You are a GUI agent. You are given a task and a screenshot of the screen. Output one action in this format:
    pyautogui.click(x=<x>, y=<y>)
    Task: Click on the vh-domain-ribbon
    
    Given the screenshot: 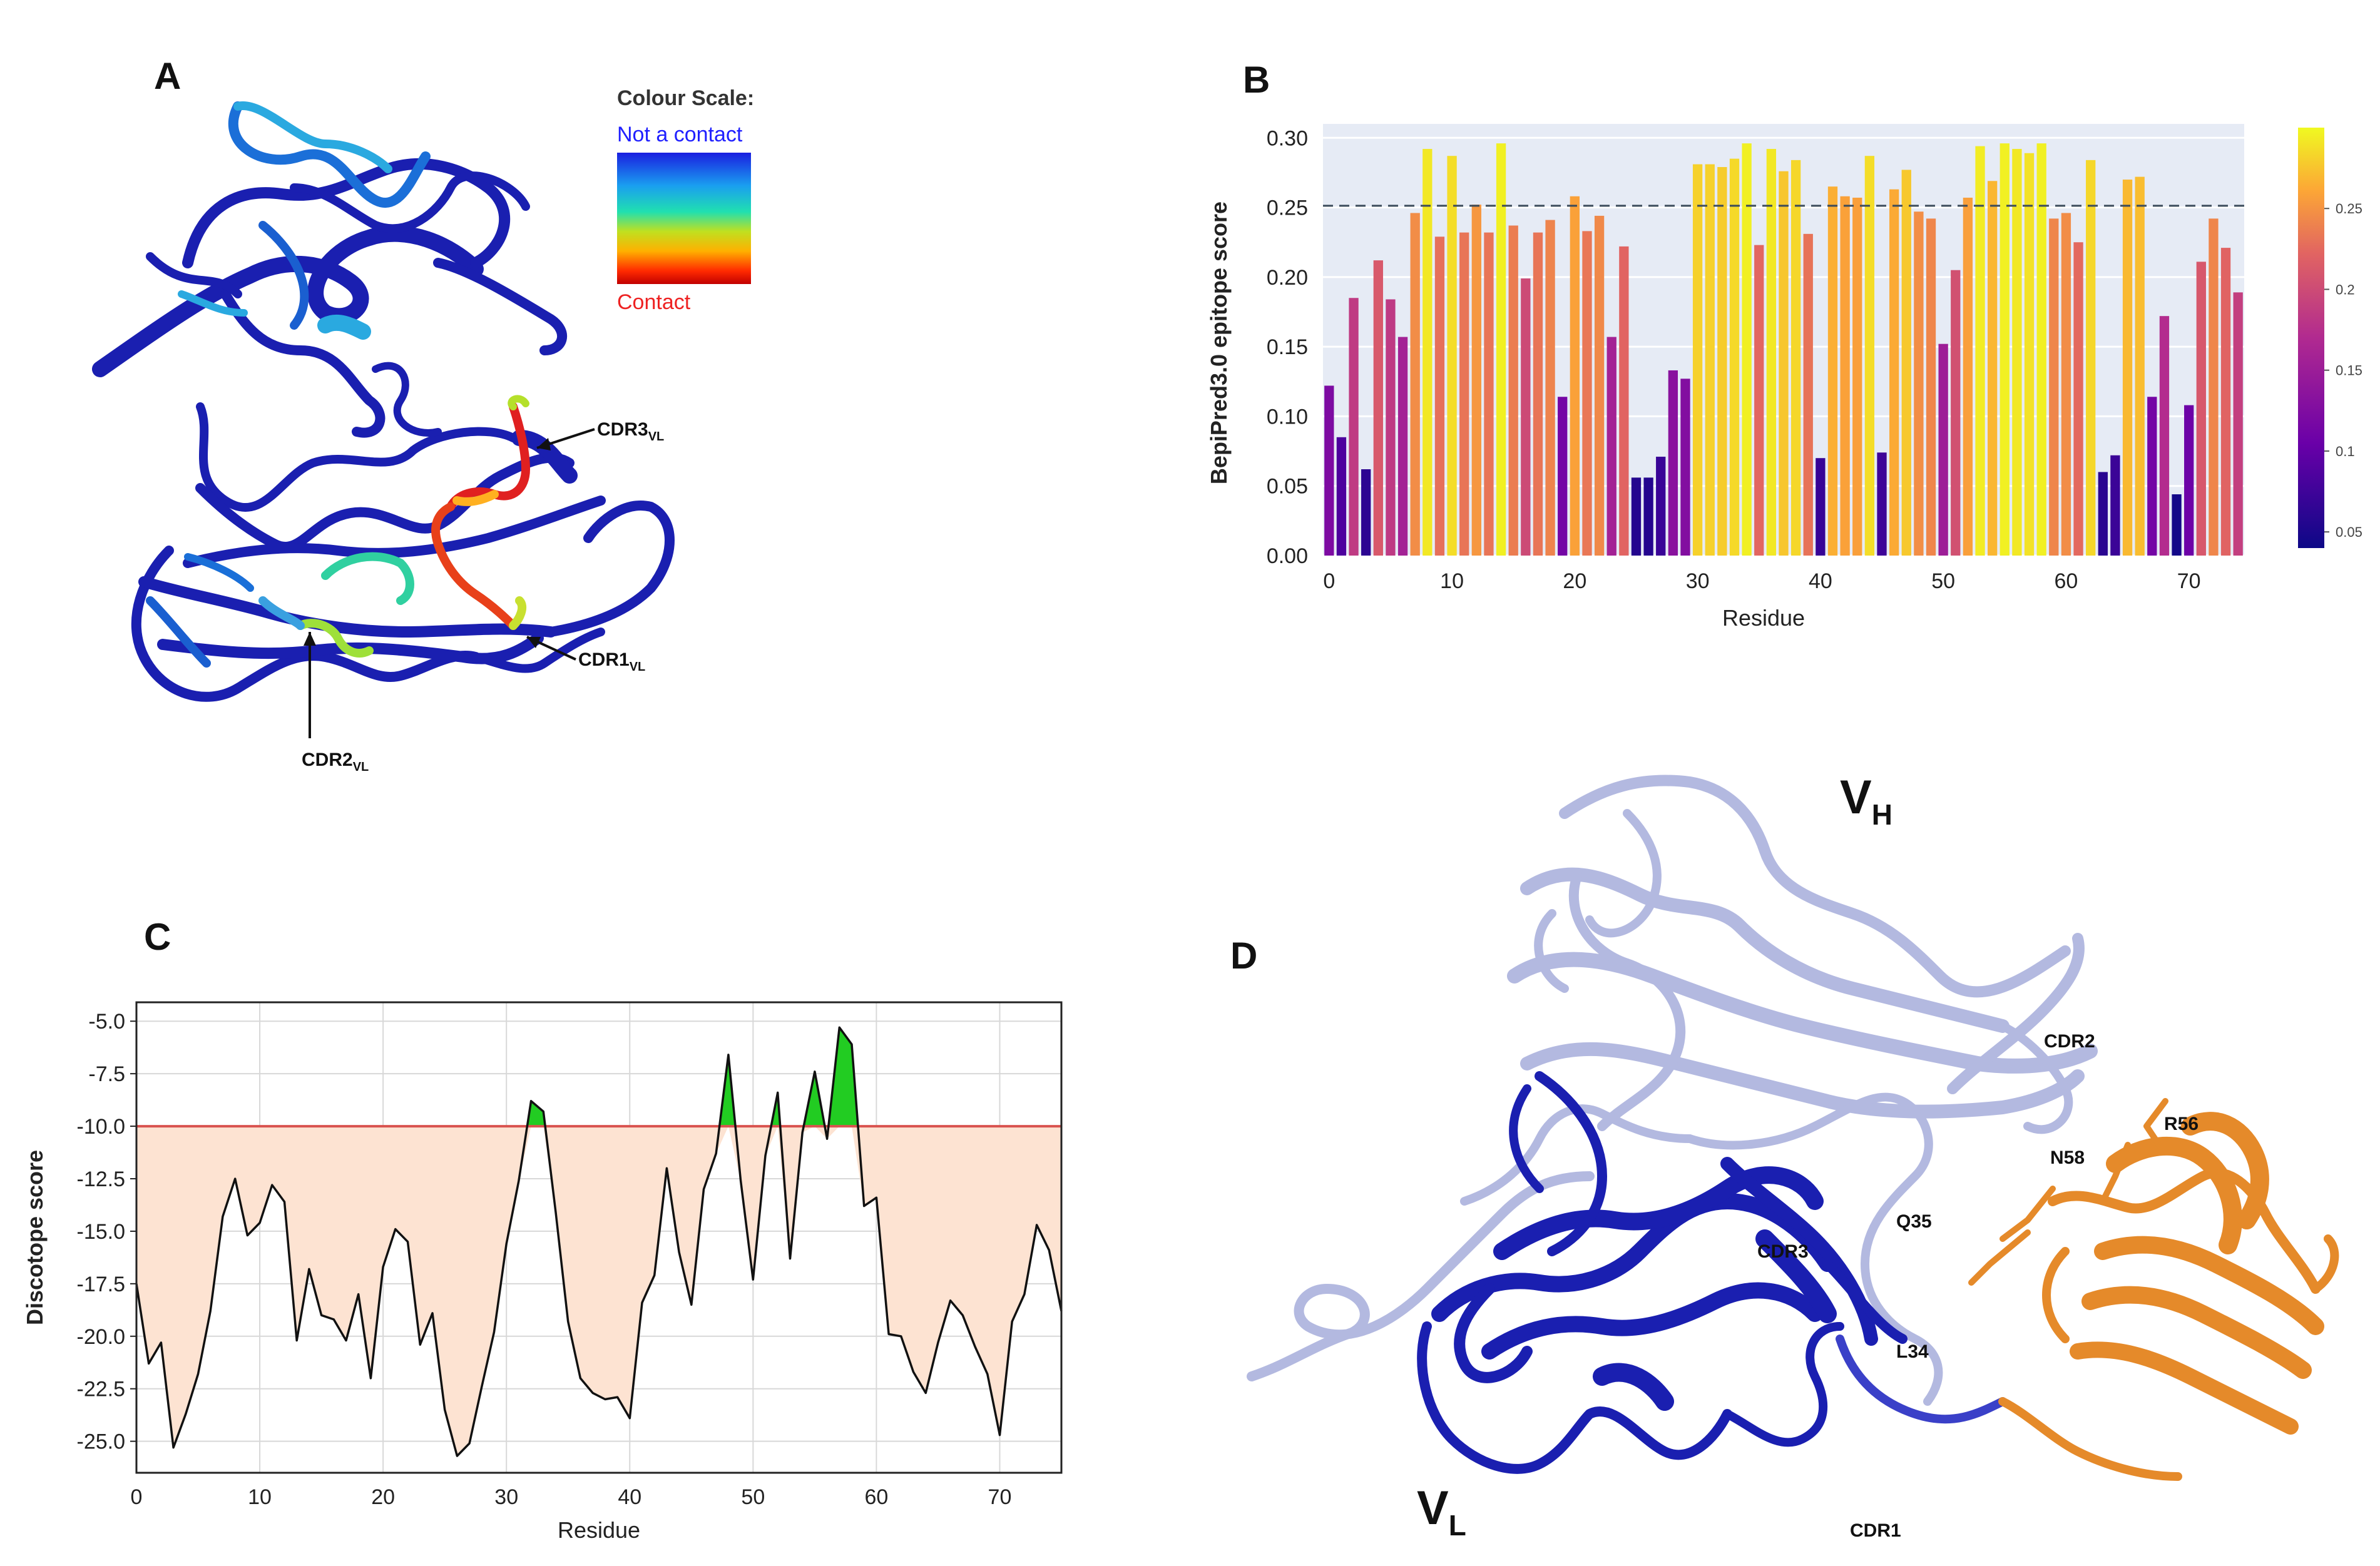 What is the action you would take?
    pyautogui.click(x=1673, y=1090)
    